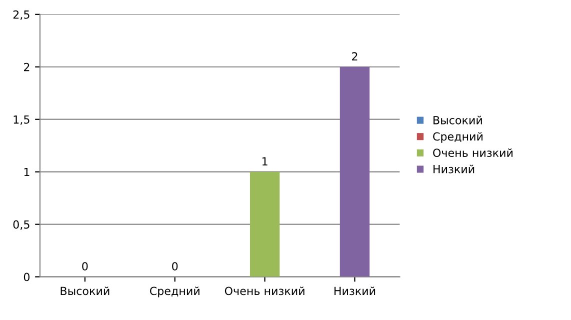  I want to click on x-tick-label: Низкий, so click(355, 291).